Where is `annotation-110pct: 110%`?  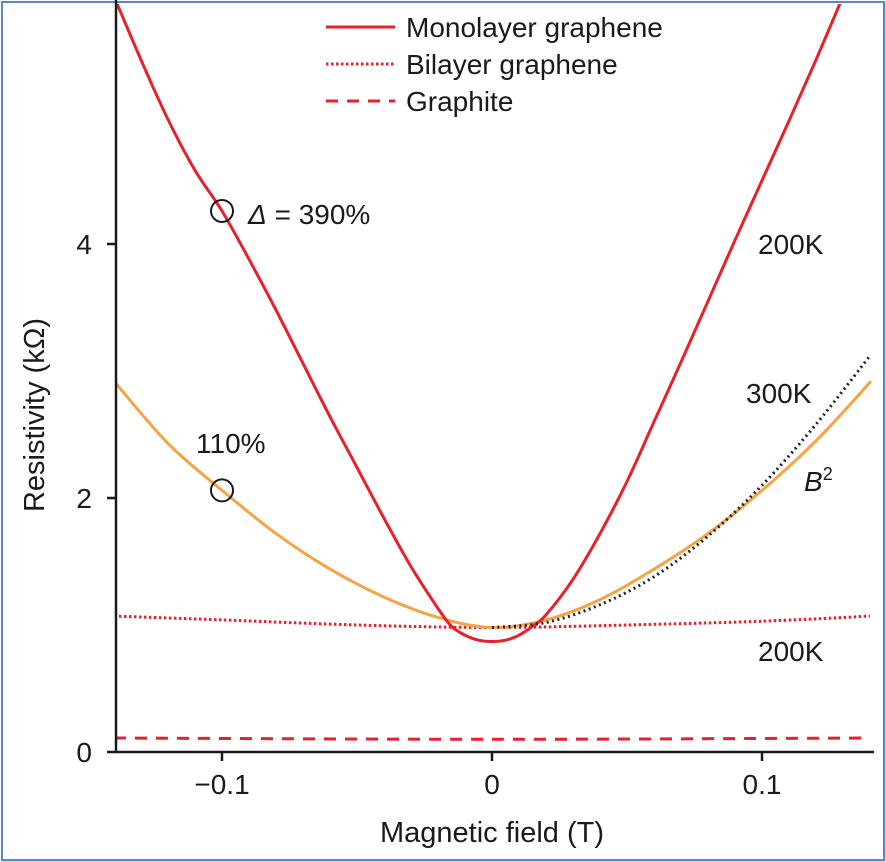
annotation-110pct: 110% is located at coordinates (231, 443).